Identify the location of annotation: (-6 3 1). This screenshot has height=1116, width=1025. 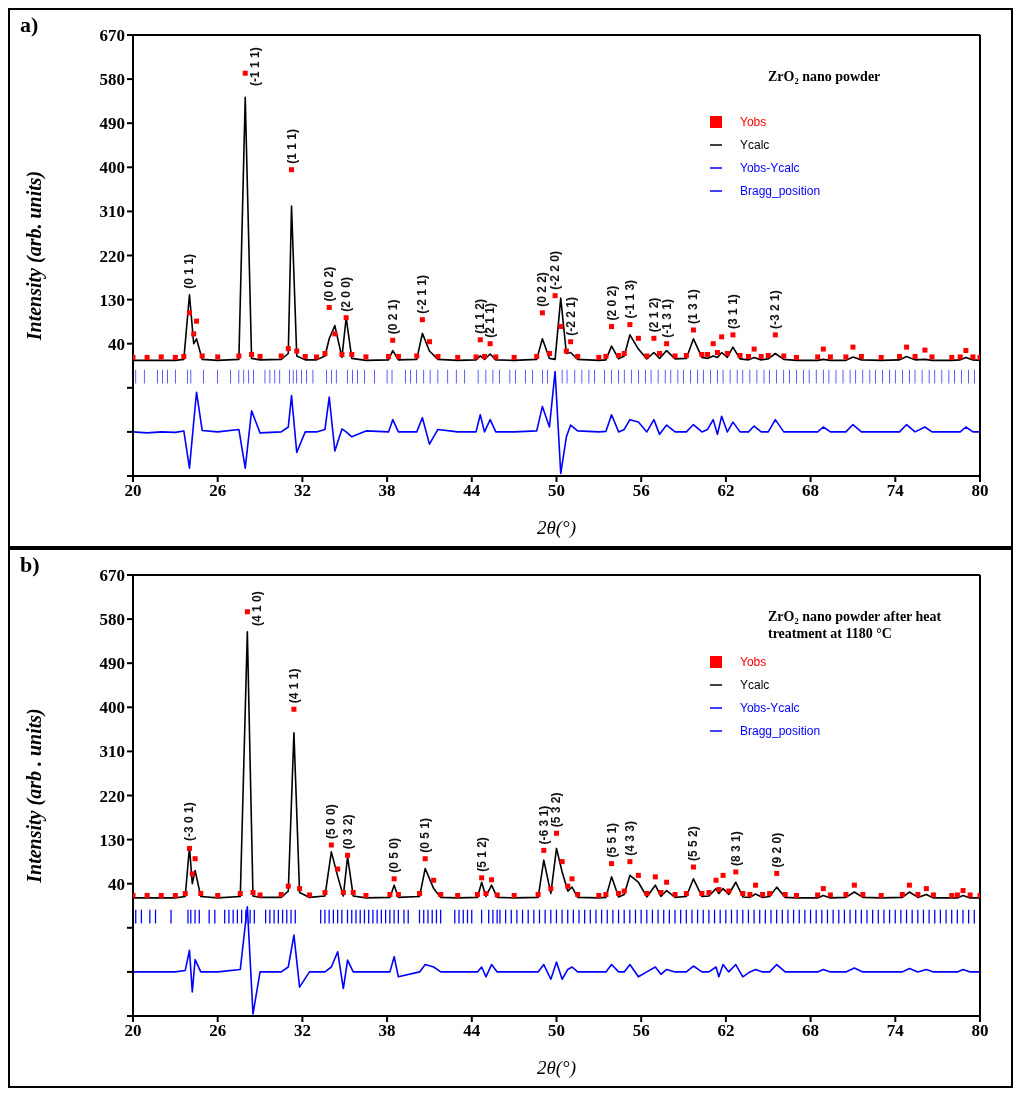
(543, 825).